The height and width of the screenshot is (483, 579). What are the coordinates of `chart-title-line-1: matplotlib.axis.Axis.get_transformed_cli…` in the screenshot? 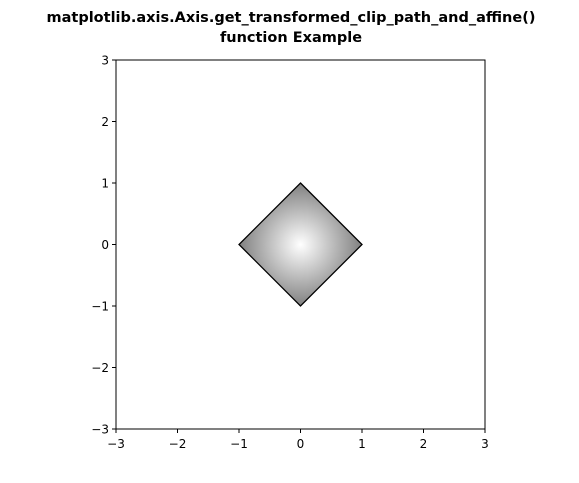 It's located at (291, 18).